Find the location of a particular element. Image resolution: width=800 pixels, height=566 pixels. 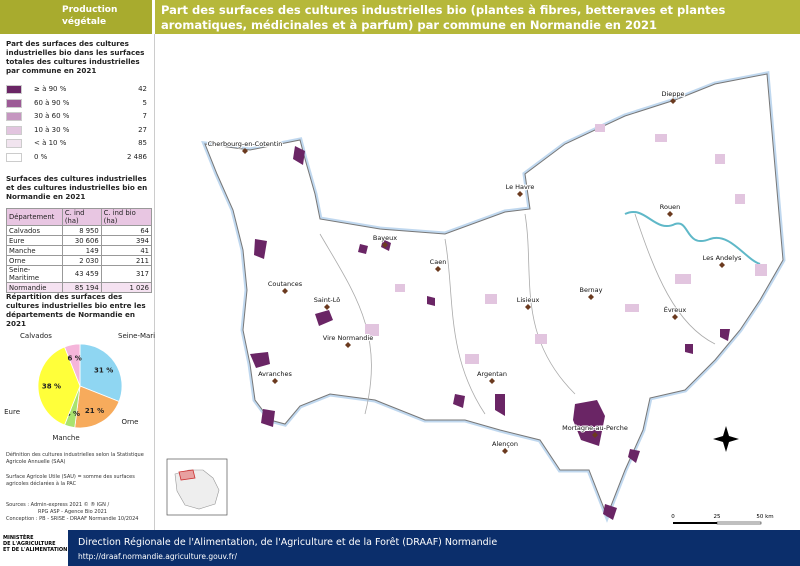

table-row: Calvados 8 950 64 is located at coordinates (79, 230).